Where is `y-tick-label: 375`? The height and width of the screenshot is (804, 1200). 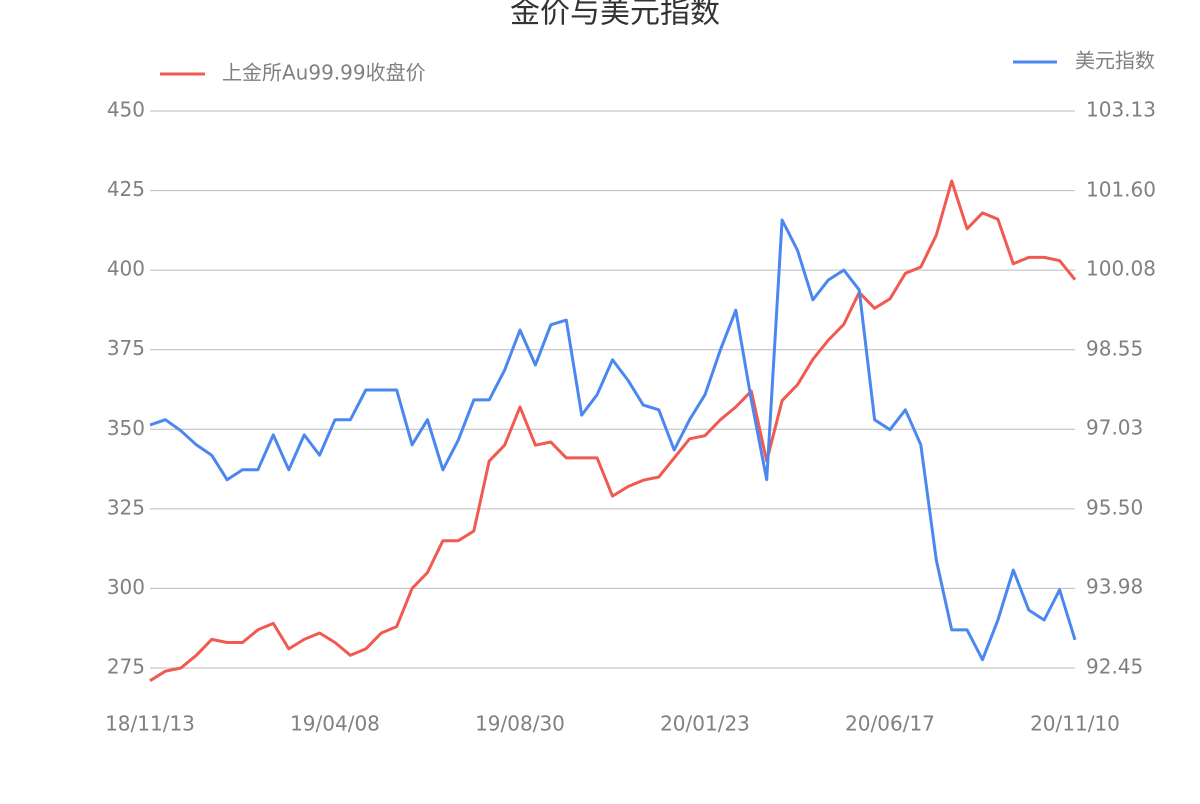
y-tick-label: 375 is located at coordinates (126, 348).